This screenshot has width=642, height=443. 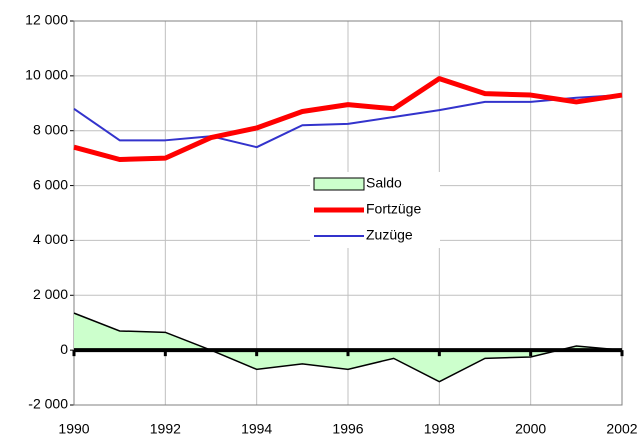 I want to click on legend-label: Fortzüge, so click(x=393, y=209).